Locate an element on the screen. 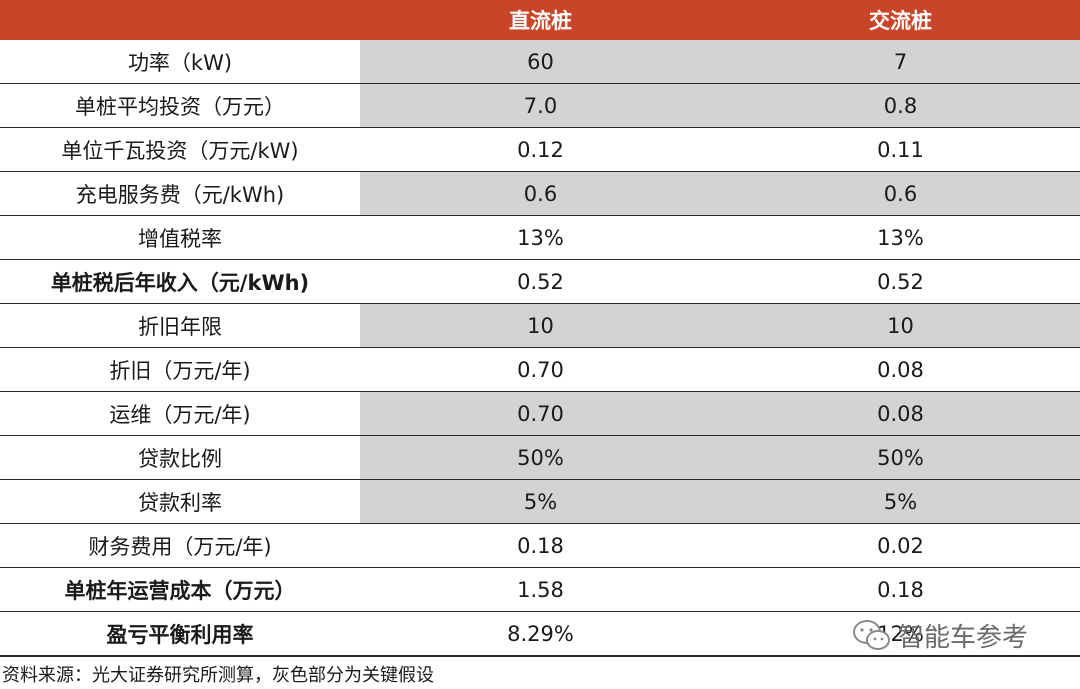 This screenshot has height=689, width=1080. table-row: 单桩年运营成本（万元） 1.58 0.18 is located at coordinates (540, 589).